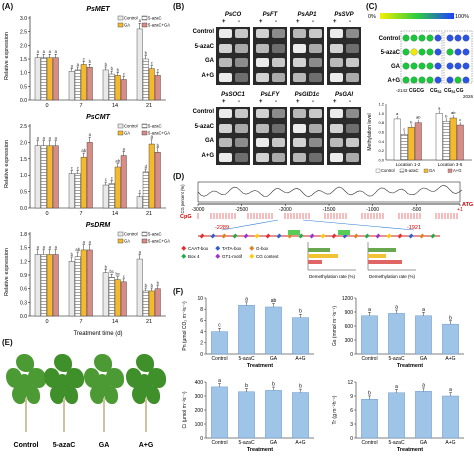 Image resolution: width=474 pixels, height=461 pixels. Describe the element at coordinates (198, 248) in the screenshot. I see `motif-legend-label: CAAT-box` at that location.